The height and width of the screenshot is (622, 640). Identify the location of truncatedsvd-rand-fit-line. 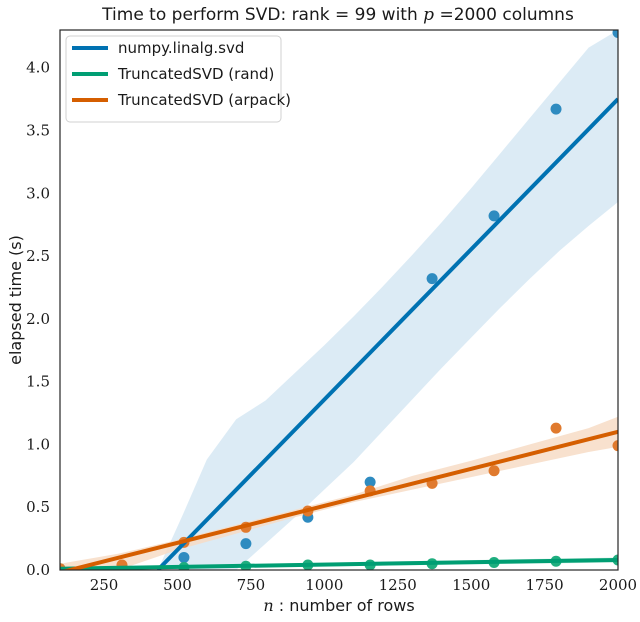
(339, 563).